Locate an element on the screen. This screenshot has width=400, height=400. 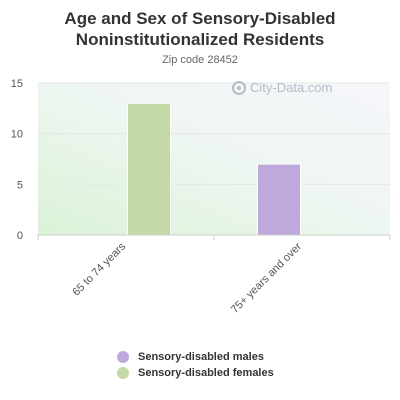
legend-item-females: Sensory-disabled females is located at coordinates (195, 373).